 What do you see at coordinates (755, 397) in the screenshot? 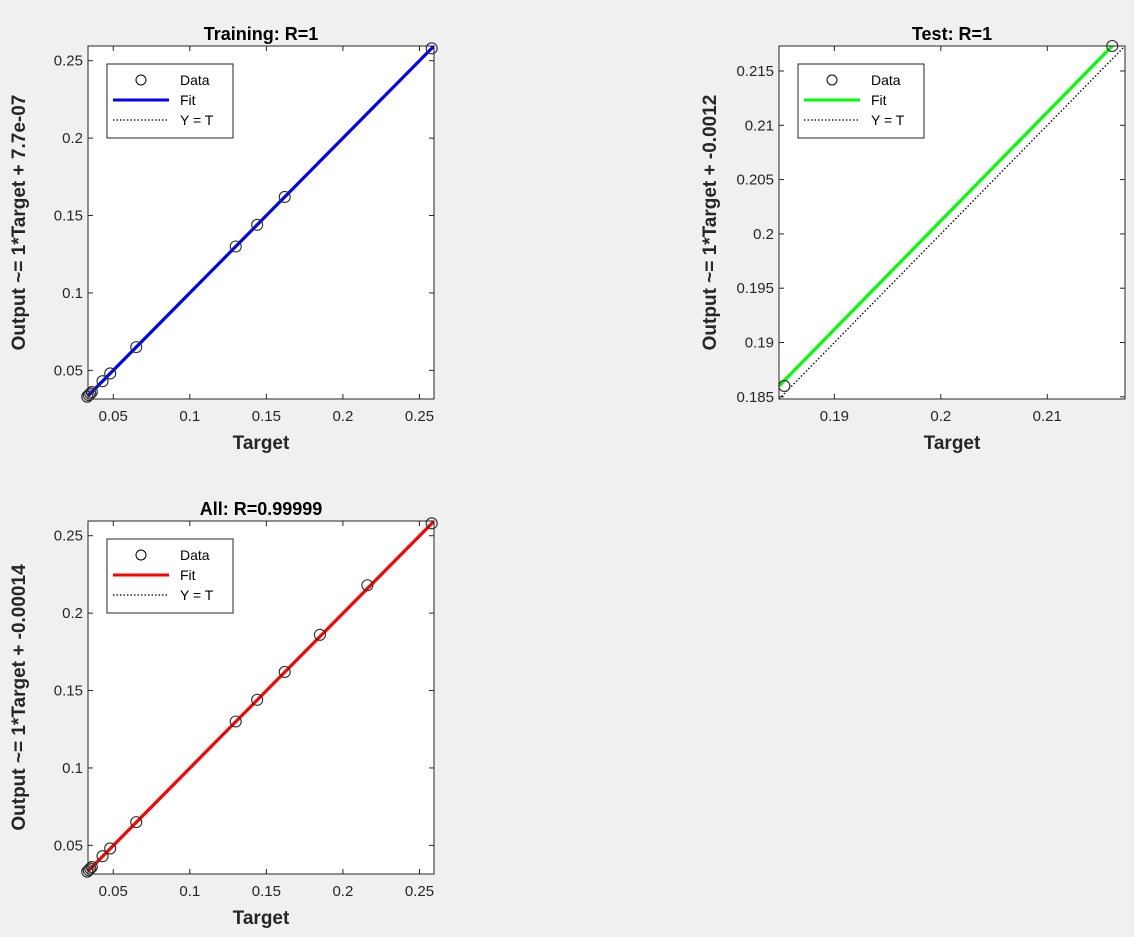
I see `y-tick-label: 0.185` at bounding box center [755, 397].